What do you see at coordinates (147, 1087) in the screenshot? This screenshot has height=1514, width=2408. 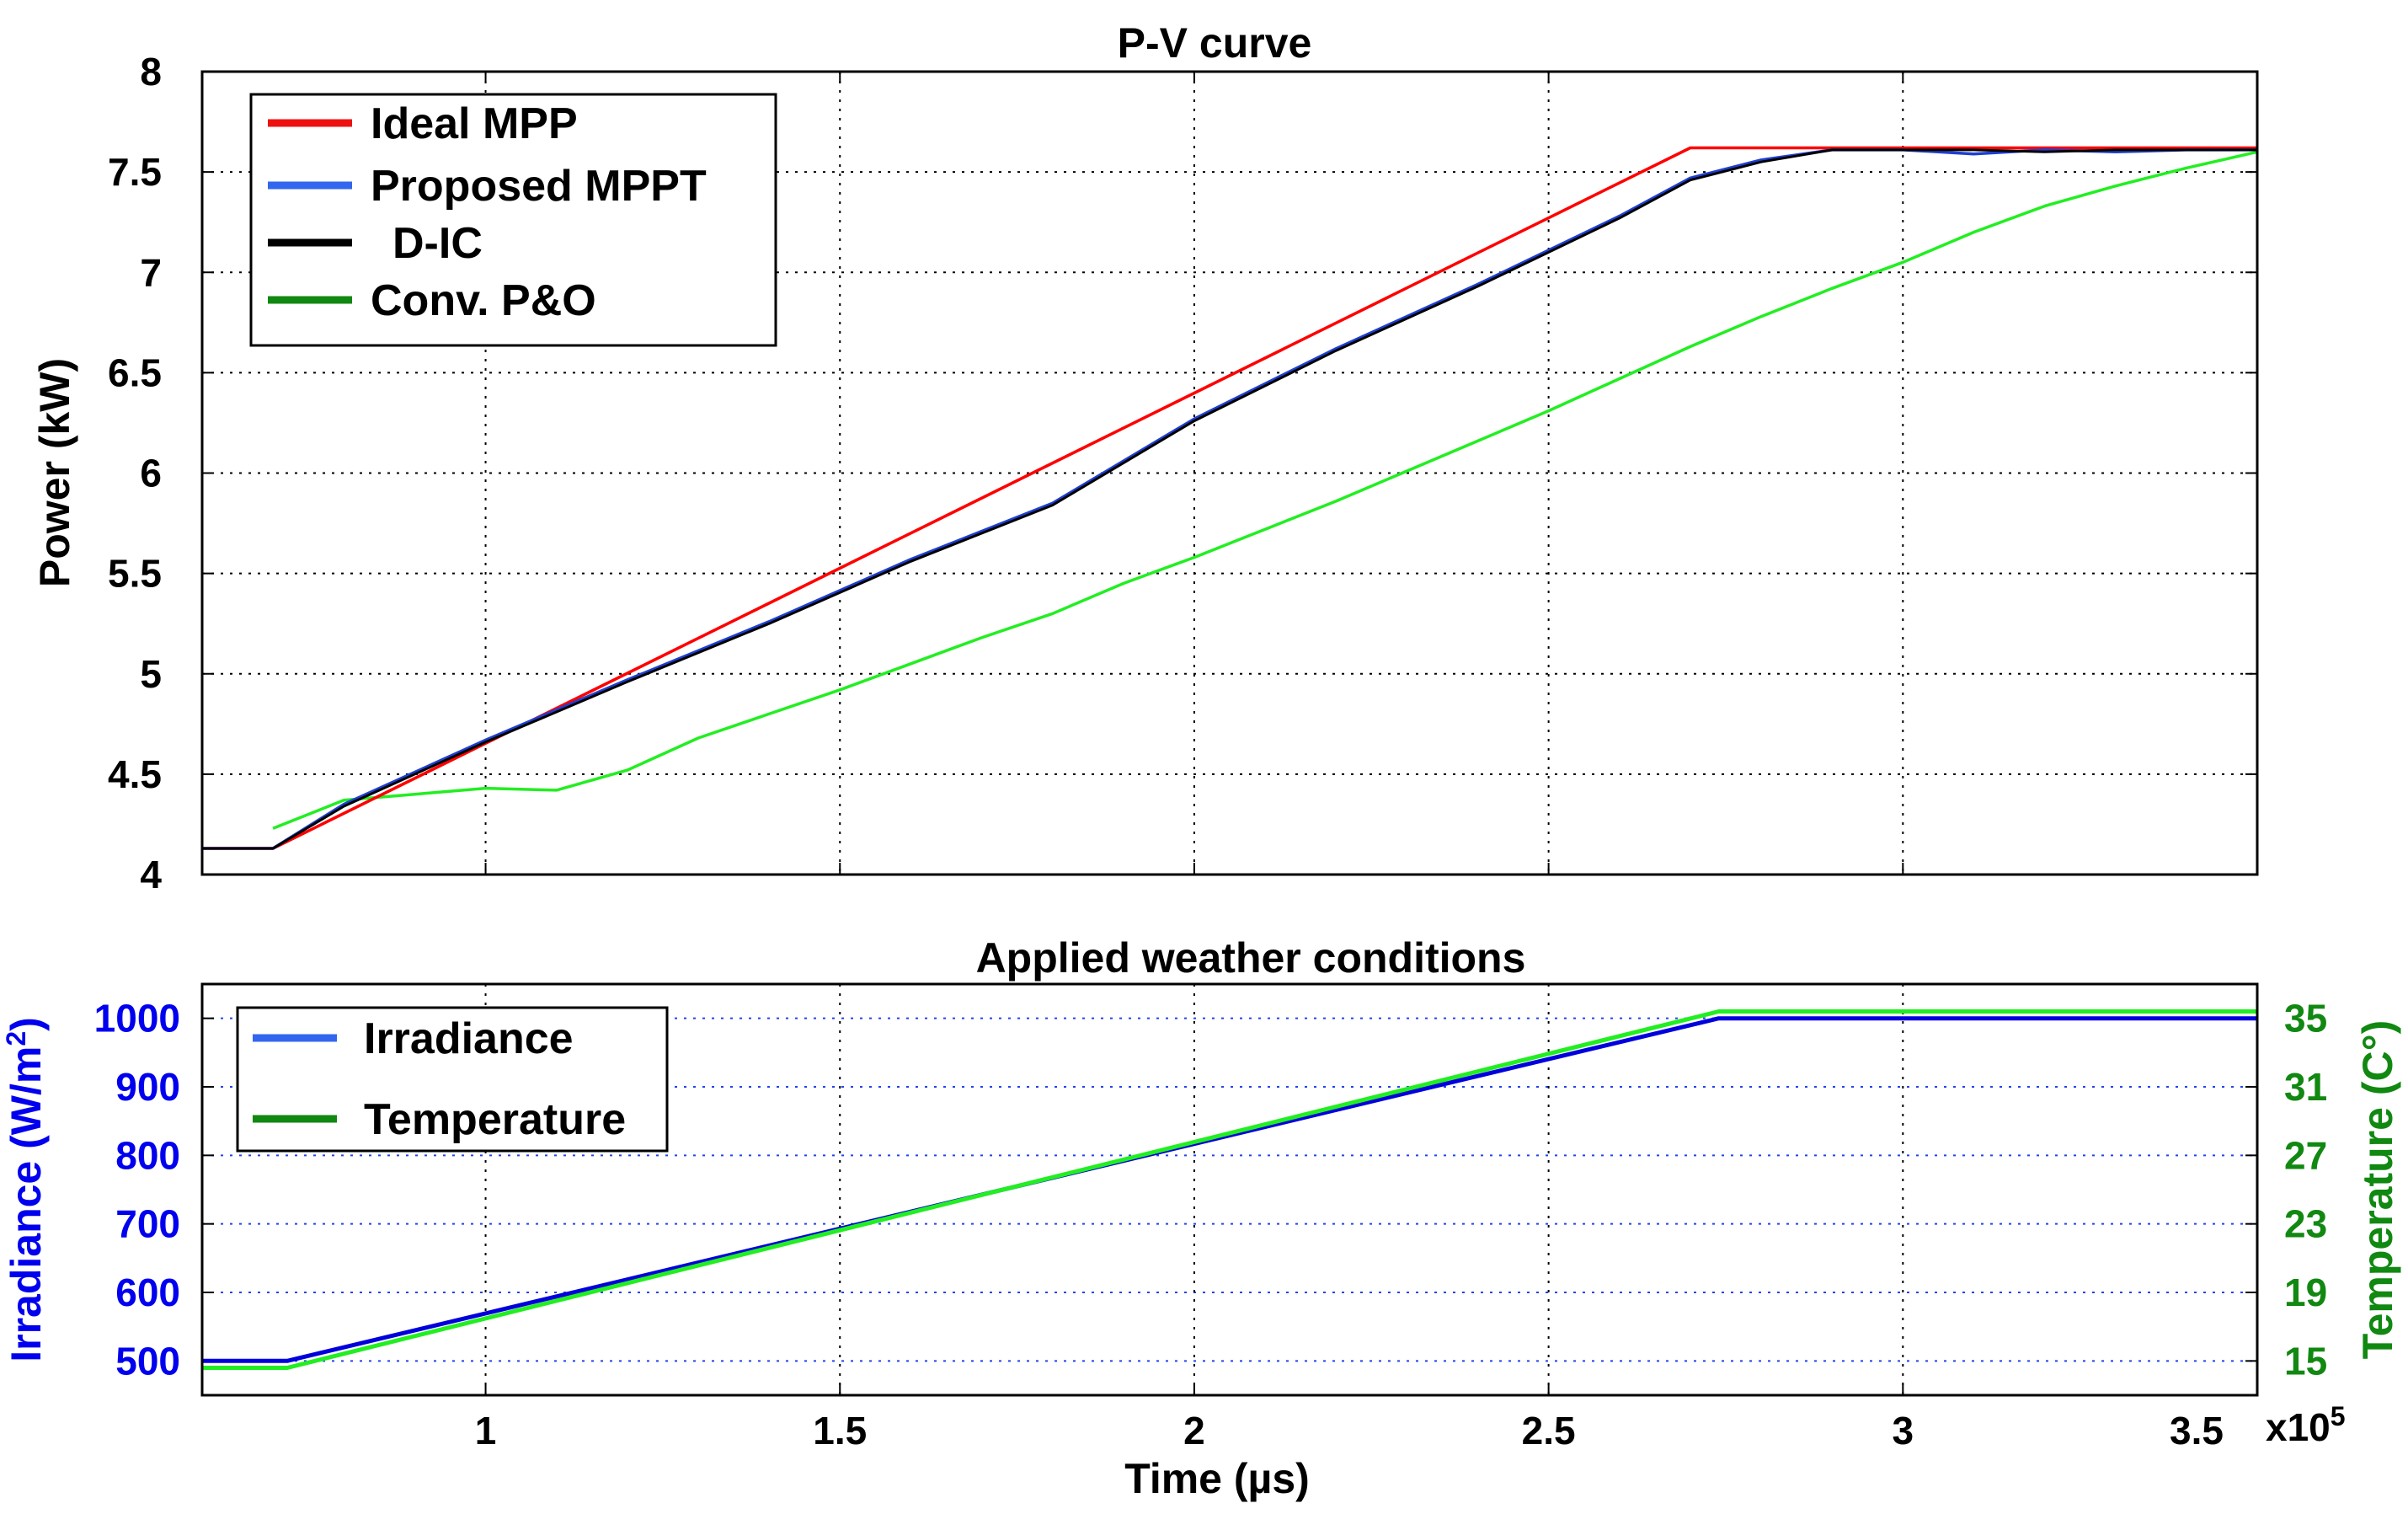 I see `irradiance-tick-label: 900` at bounding box center [147, 1087].